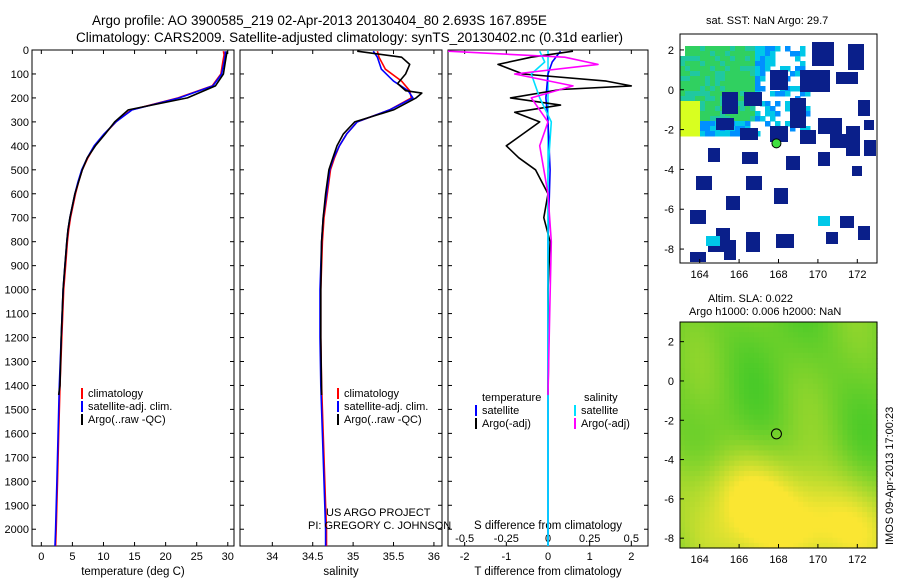 The width and height of the screenshot is (900, 580). I want to click on map-y-tick-label: -6, so click(669, 500).